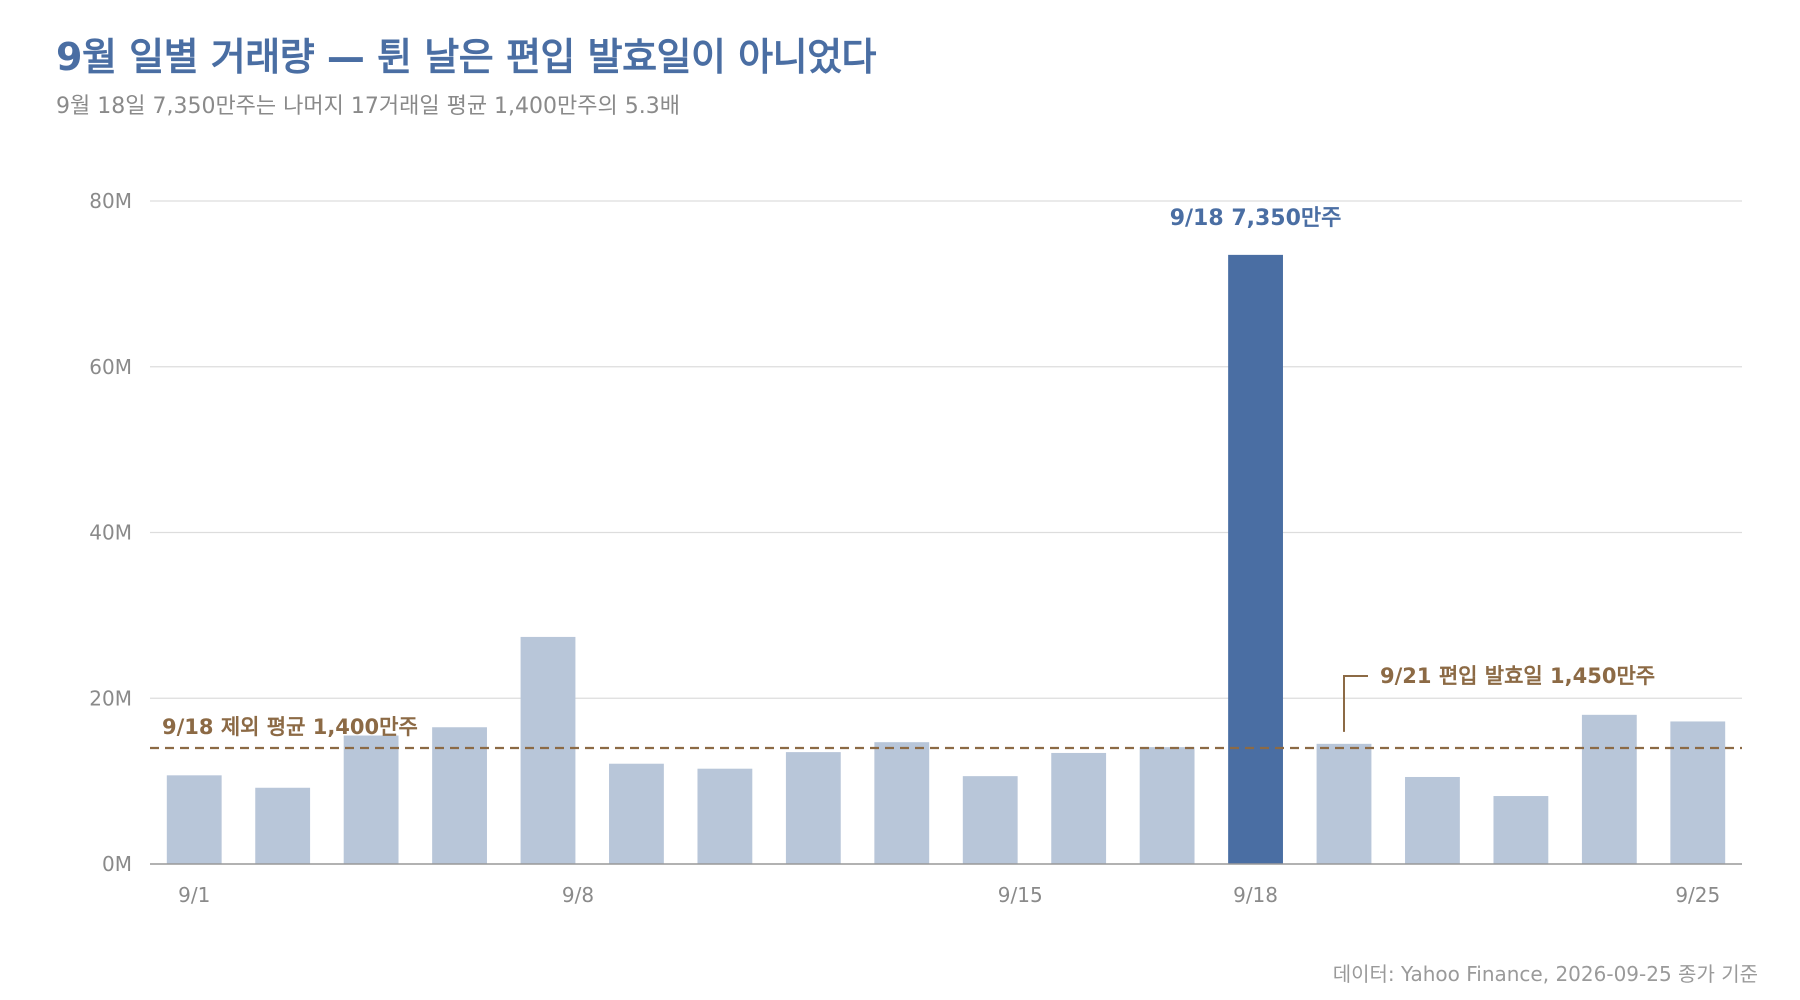 The height and width of the screenshot is (1000, 1800). Describe the element at coordinates (1255, 559) in the screenshot. I see `bar-highlight` at that location.